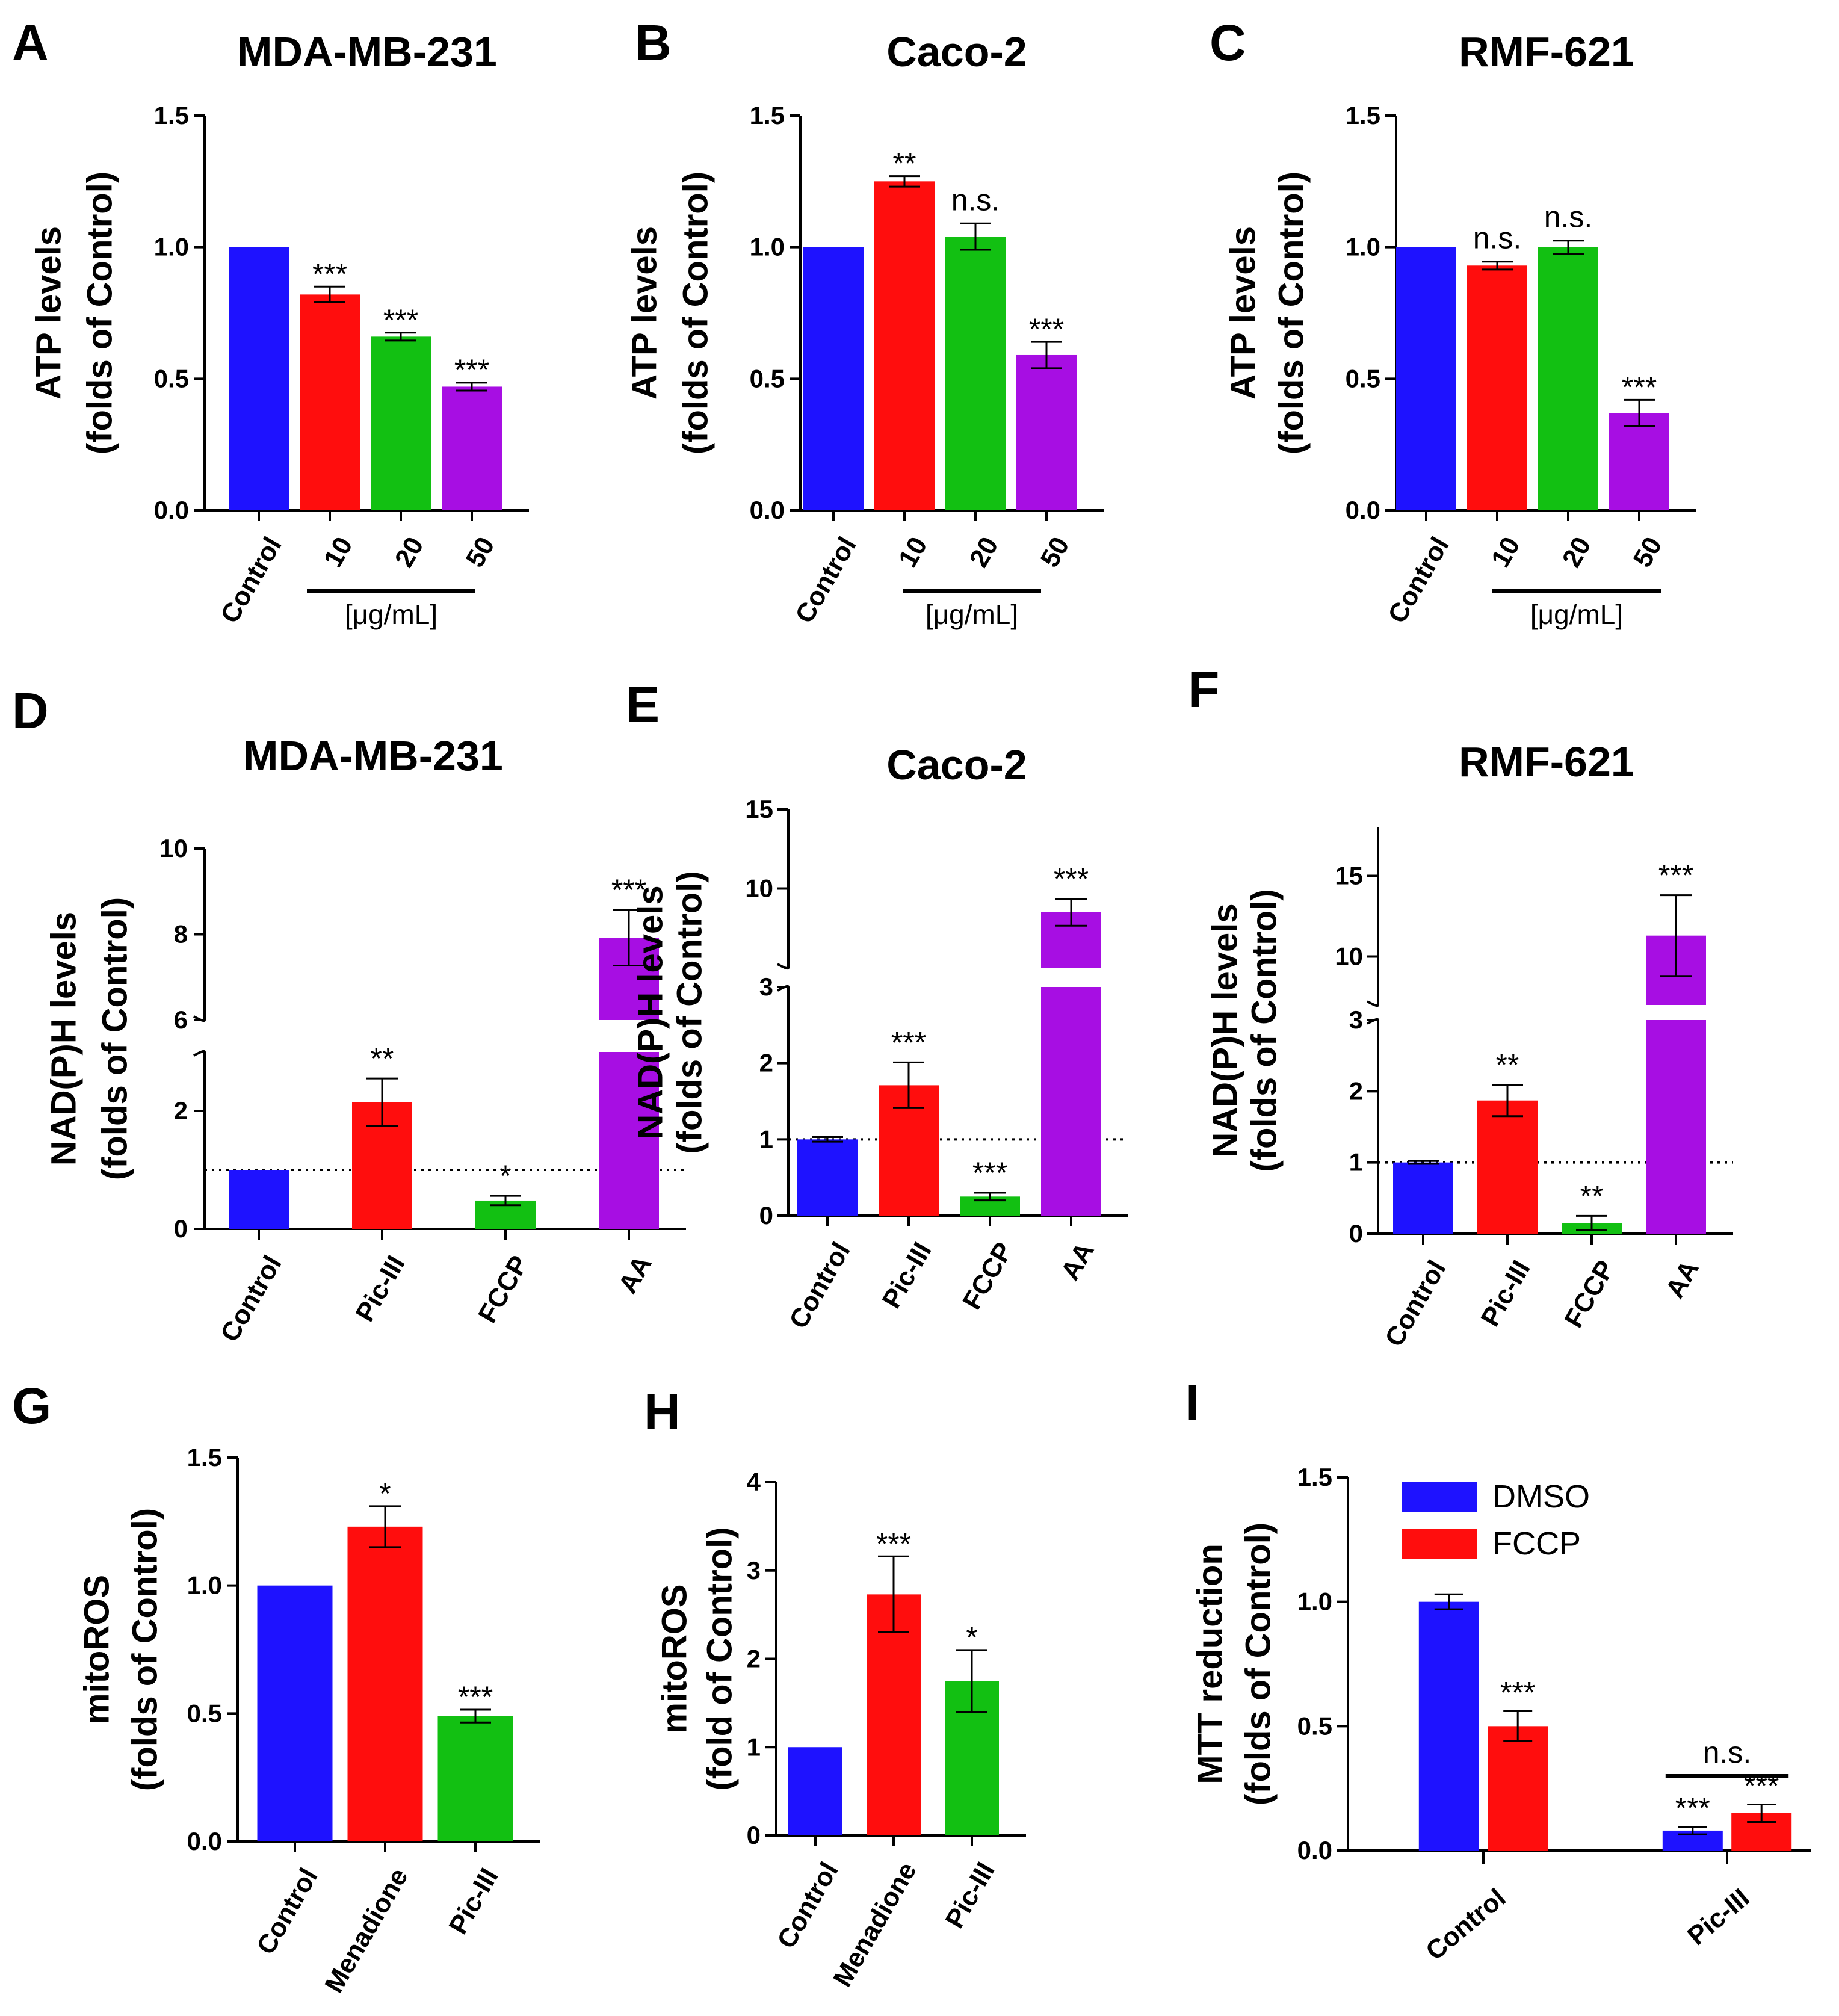 The height and width of the screenshot is (2016, 1839). What do you see at coordinates (1373, 1004) in the screenshot?
I see `axis-break-upper-f` at bounding box center [1373, 1004].